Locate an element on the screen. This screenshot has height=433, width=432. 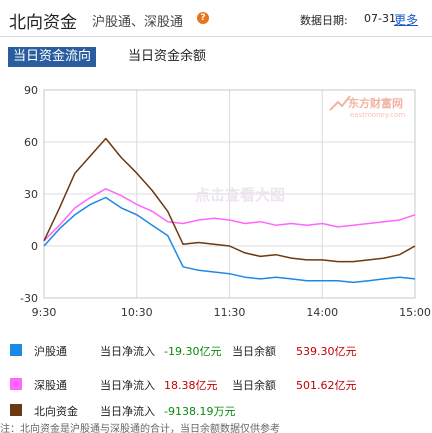
legend-name: 深股通 is located at coordinates (50, 385).